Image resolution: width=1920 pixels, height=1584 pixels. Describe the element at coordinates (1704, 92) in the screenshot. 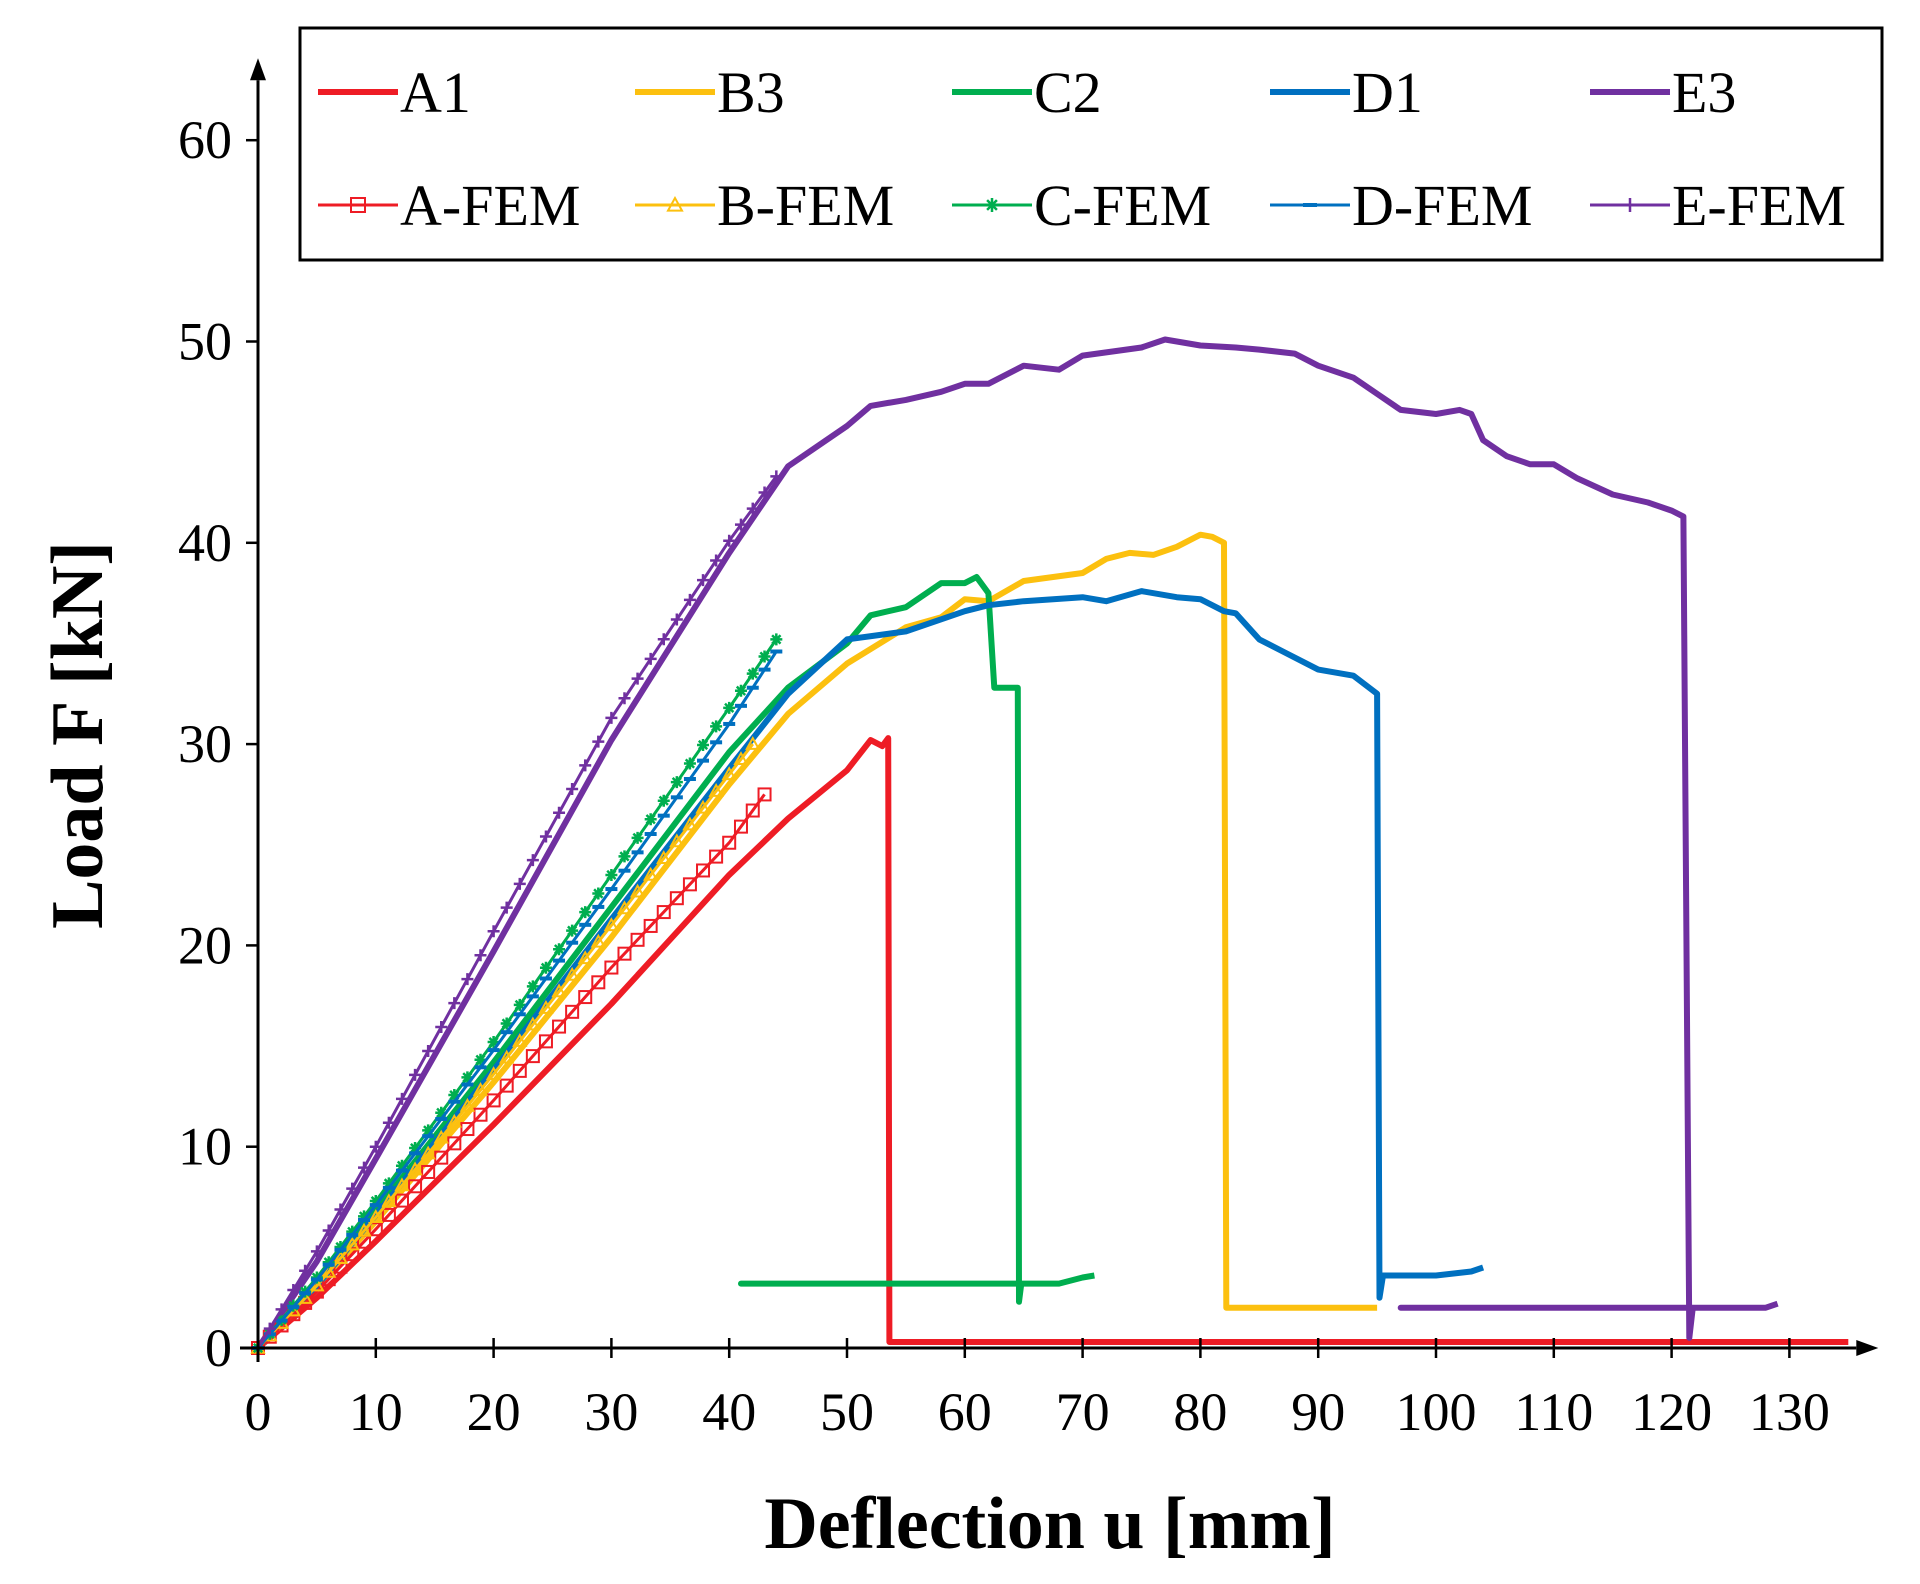

I see `legend-label: E3` at that location.